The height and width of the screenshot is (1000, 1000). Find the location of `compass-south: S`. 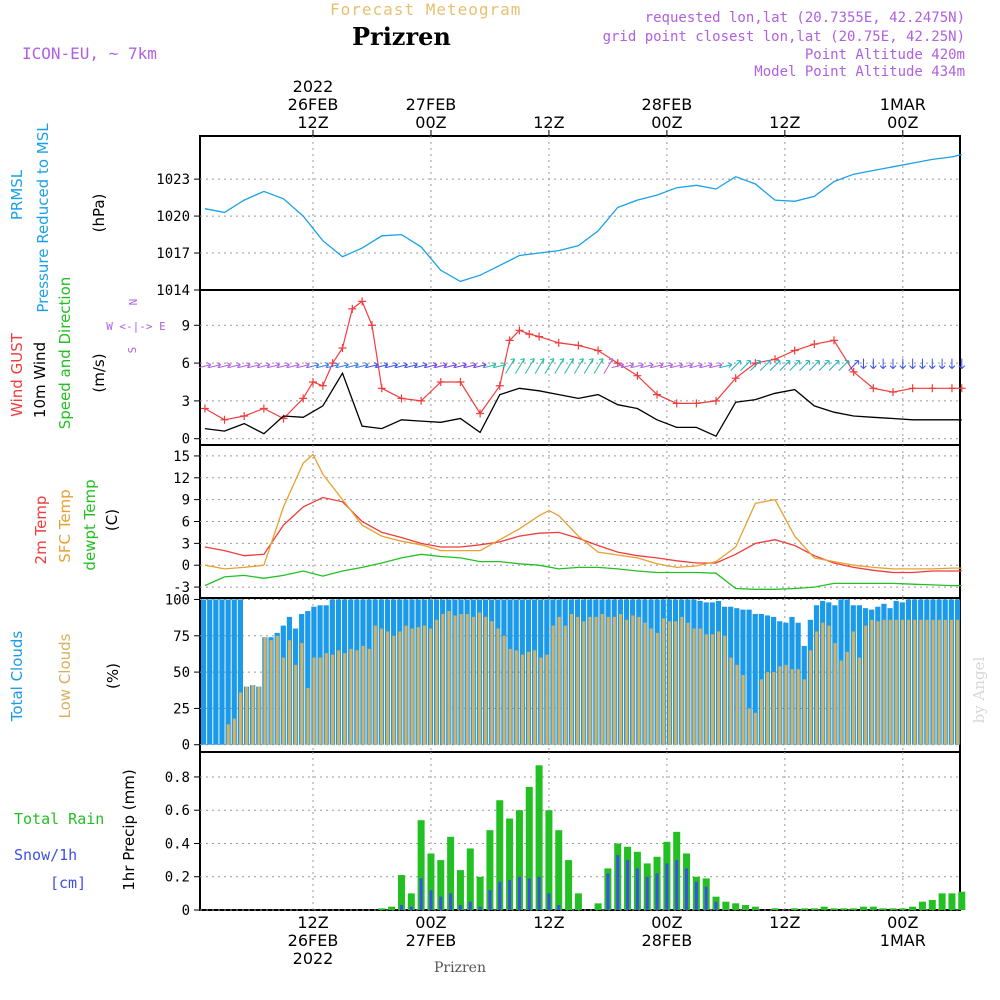

compass-south: S is located at coordinates (132, 350).